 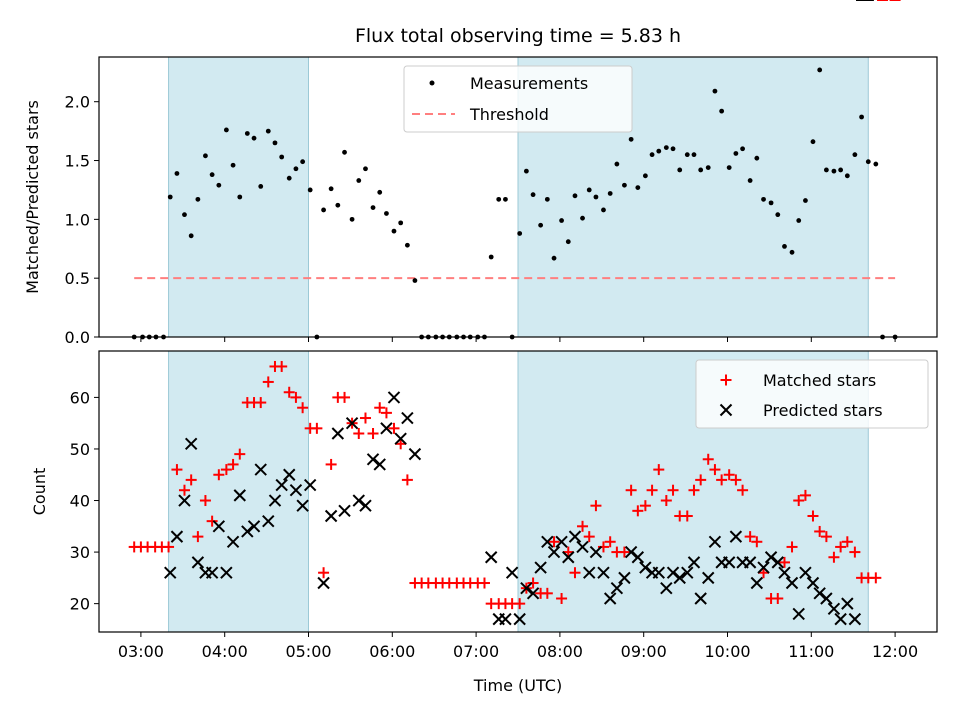 I want to click on y-tick-label: 2.0, so click(x=77, y=102).